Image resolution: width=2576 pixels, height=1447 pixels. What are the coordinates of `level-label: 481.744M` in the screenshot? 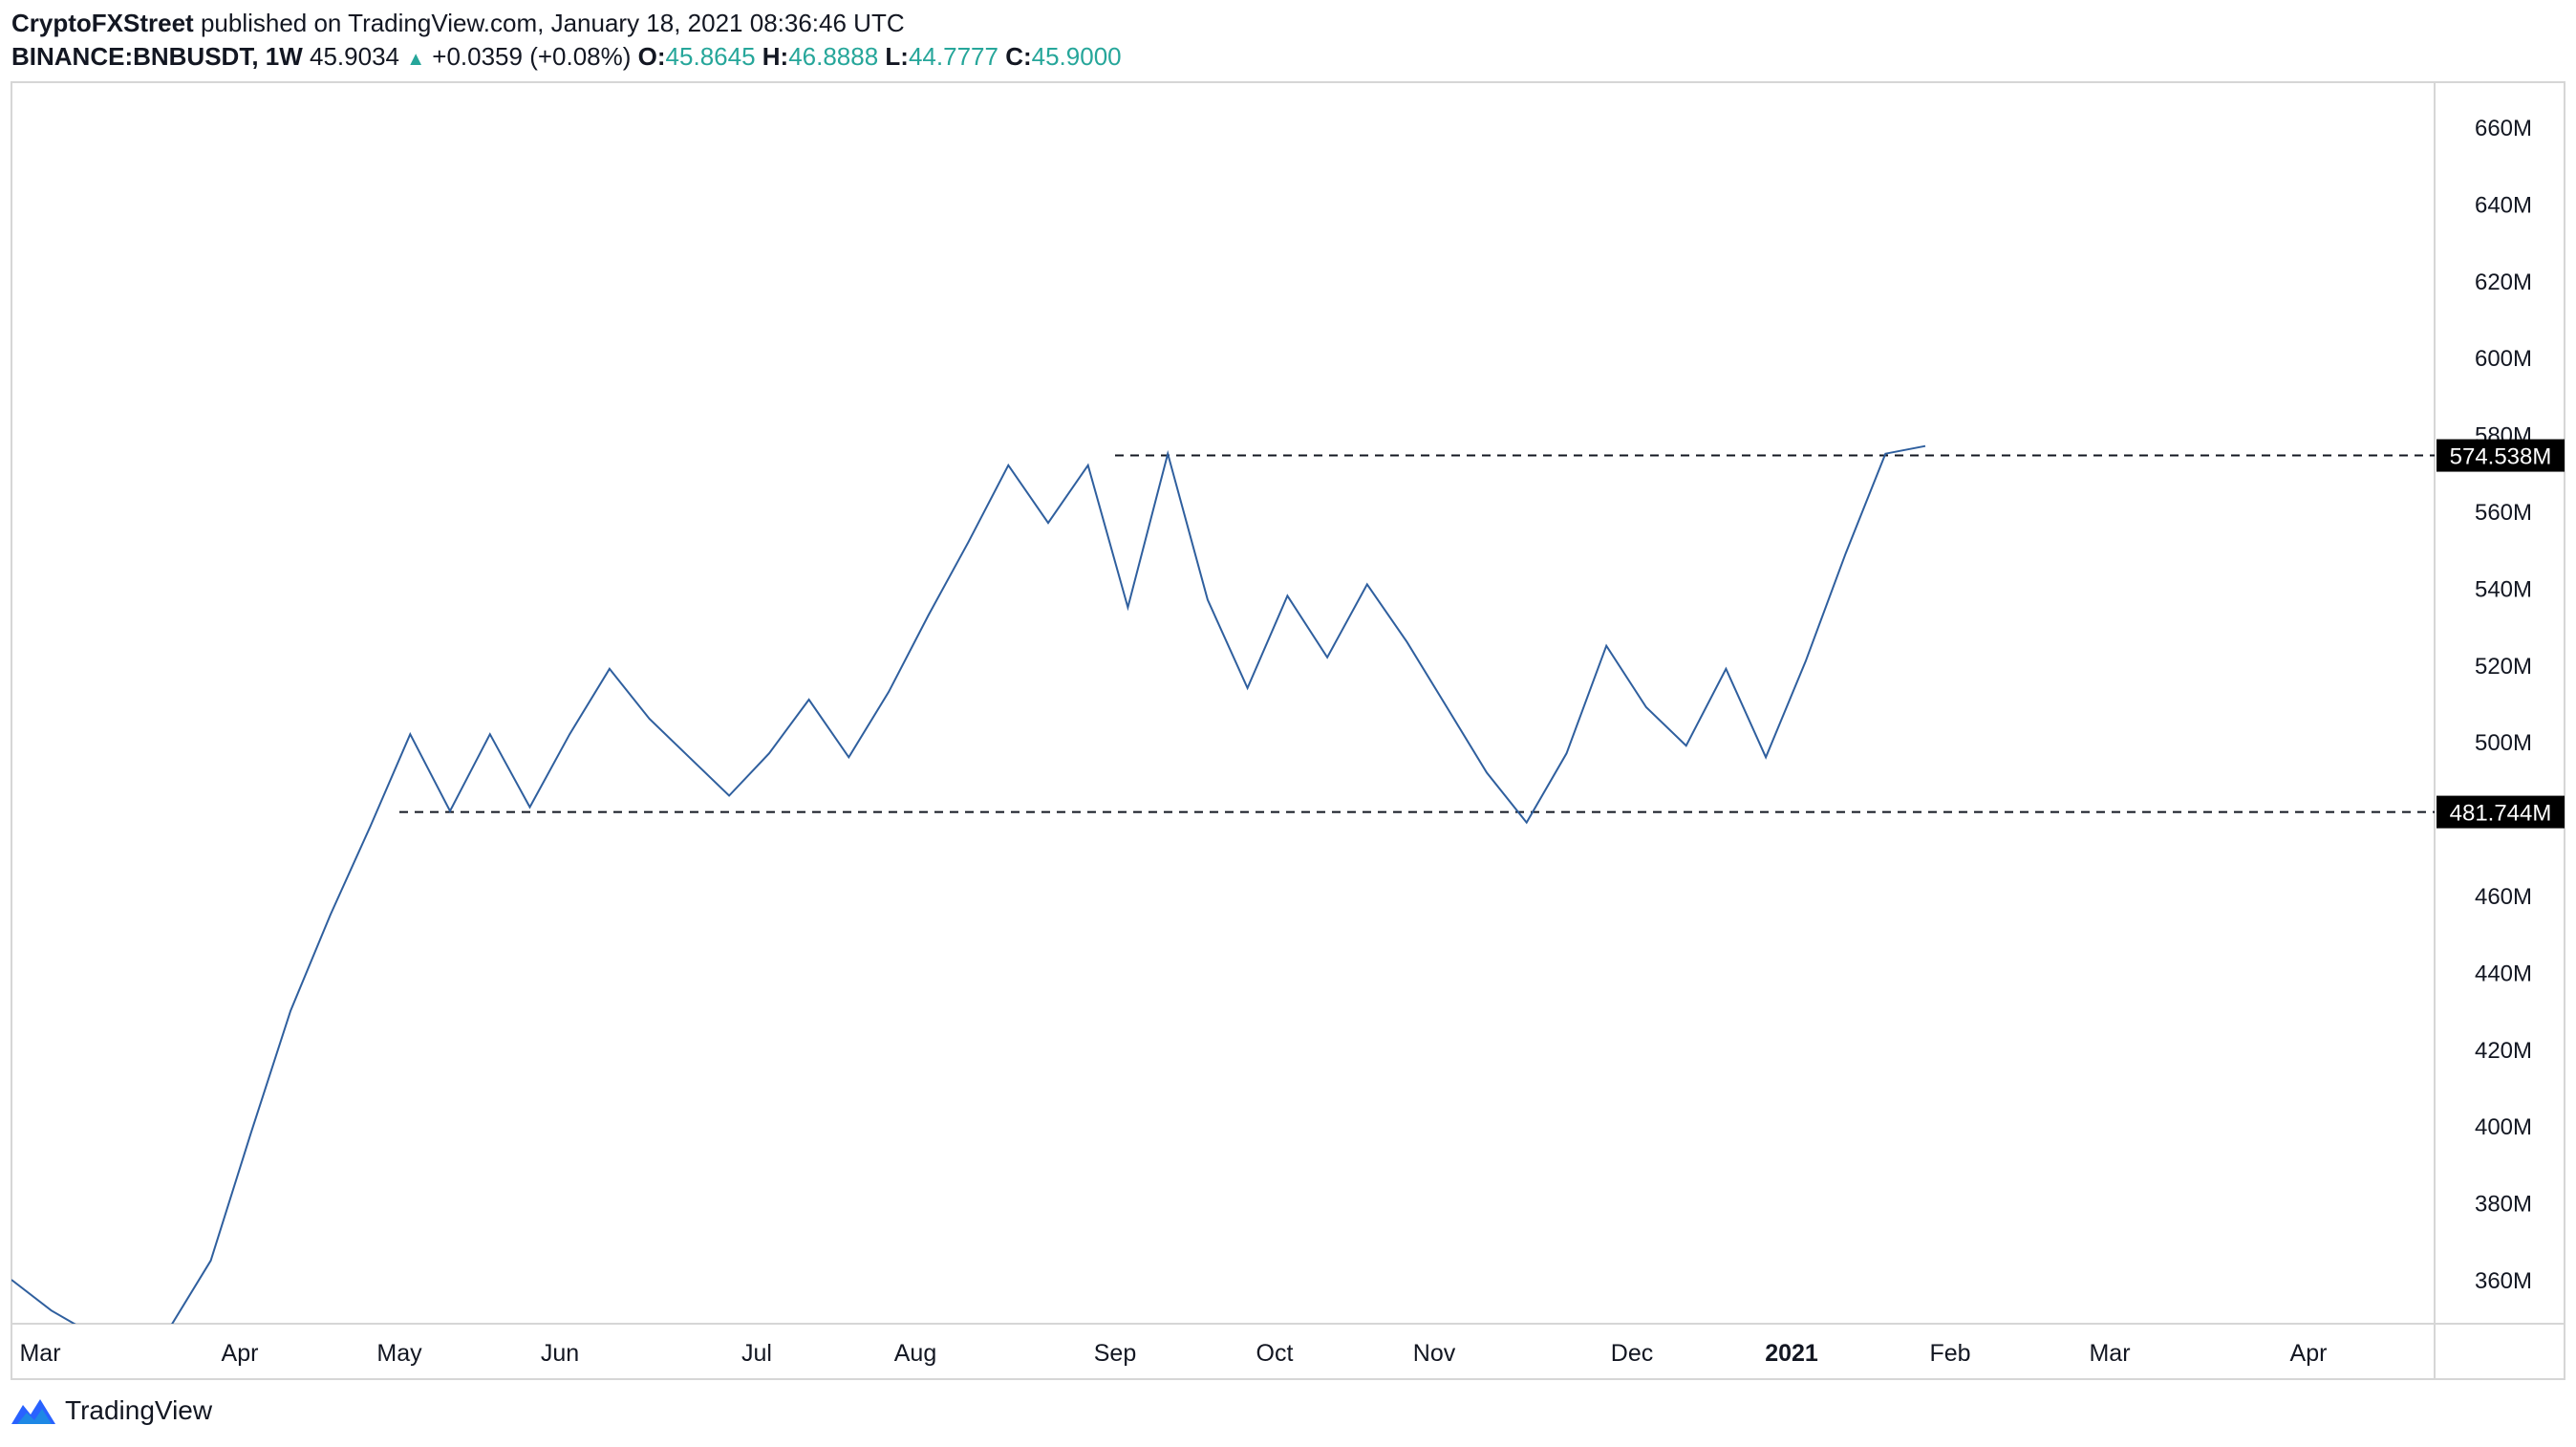 It's located at (2501, 814).